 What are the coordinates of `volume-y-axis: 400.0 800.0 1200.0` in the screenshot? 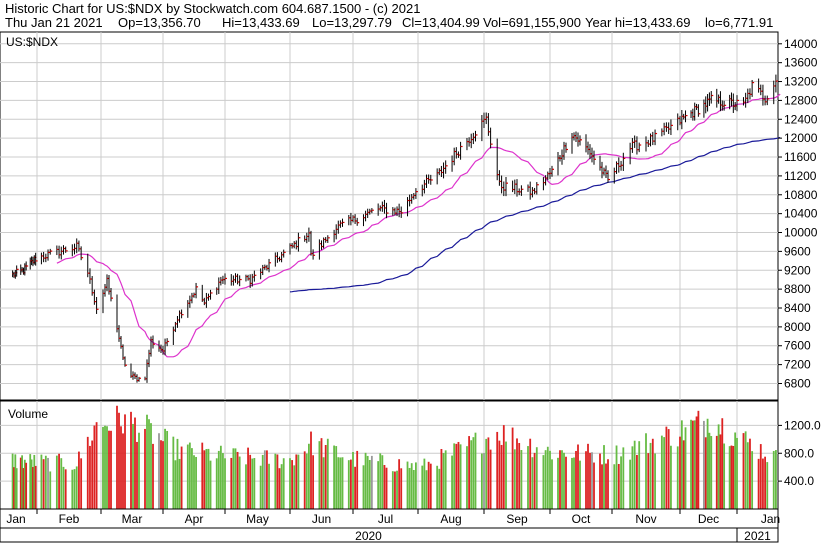 It's located at (799, 453).